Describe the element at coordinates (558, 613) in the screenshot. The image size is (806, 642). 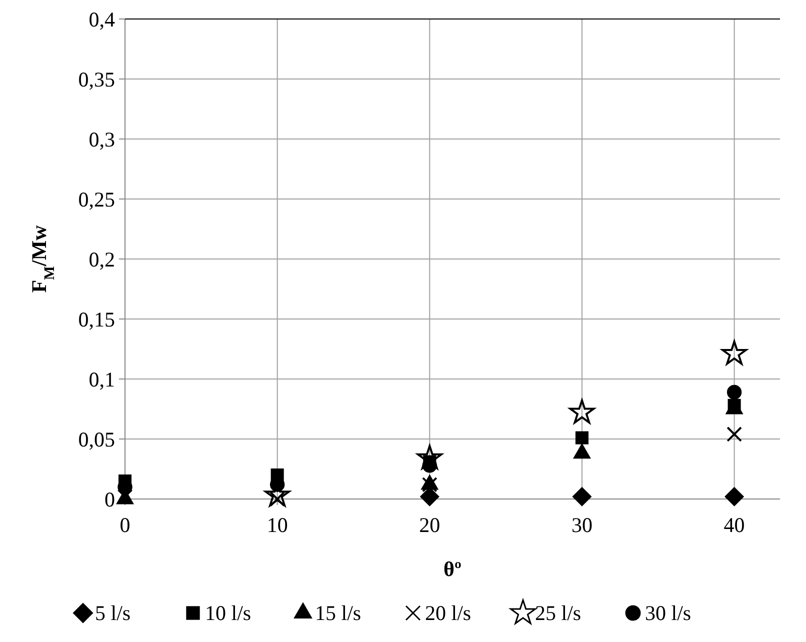
I see `legend-label: 25 l/s` at that location.